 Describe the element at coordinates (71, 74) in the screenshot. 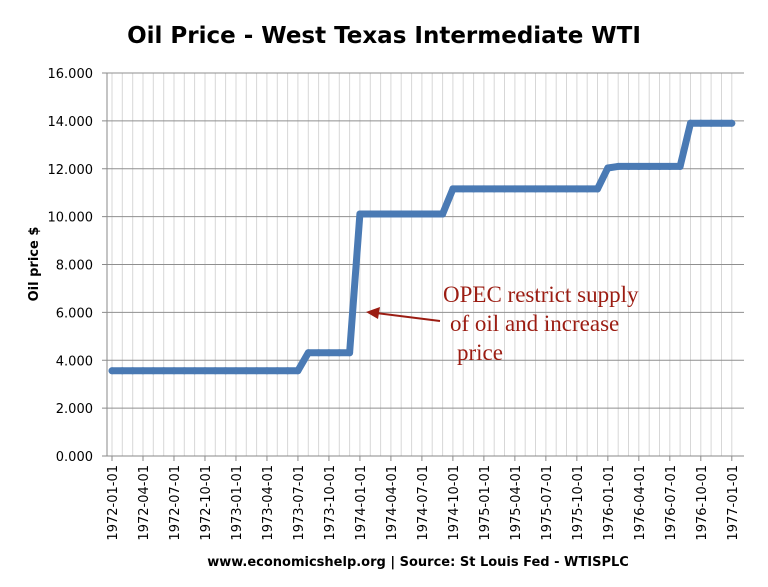

I see `y-tick-label: 16.000` at that location.